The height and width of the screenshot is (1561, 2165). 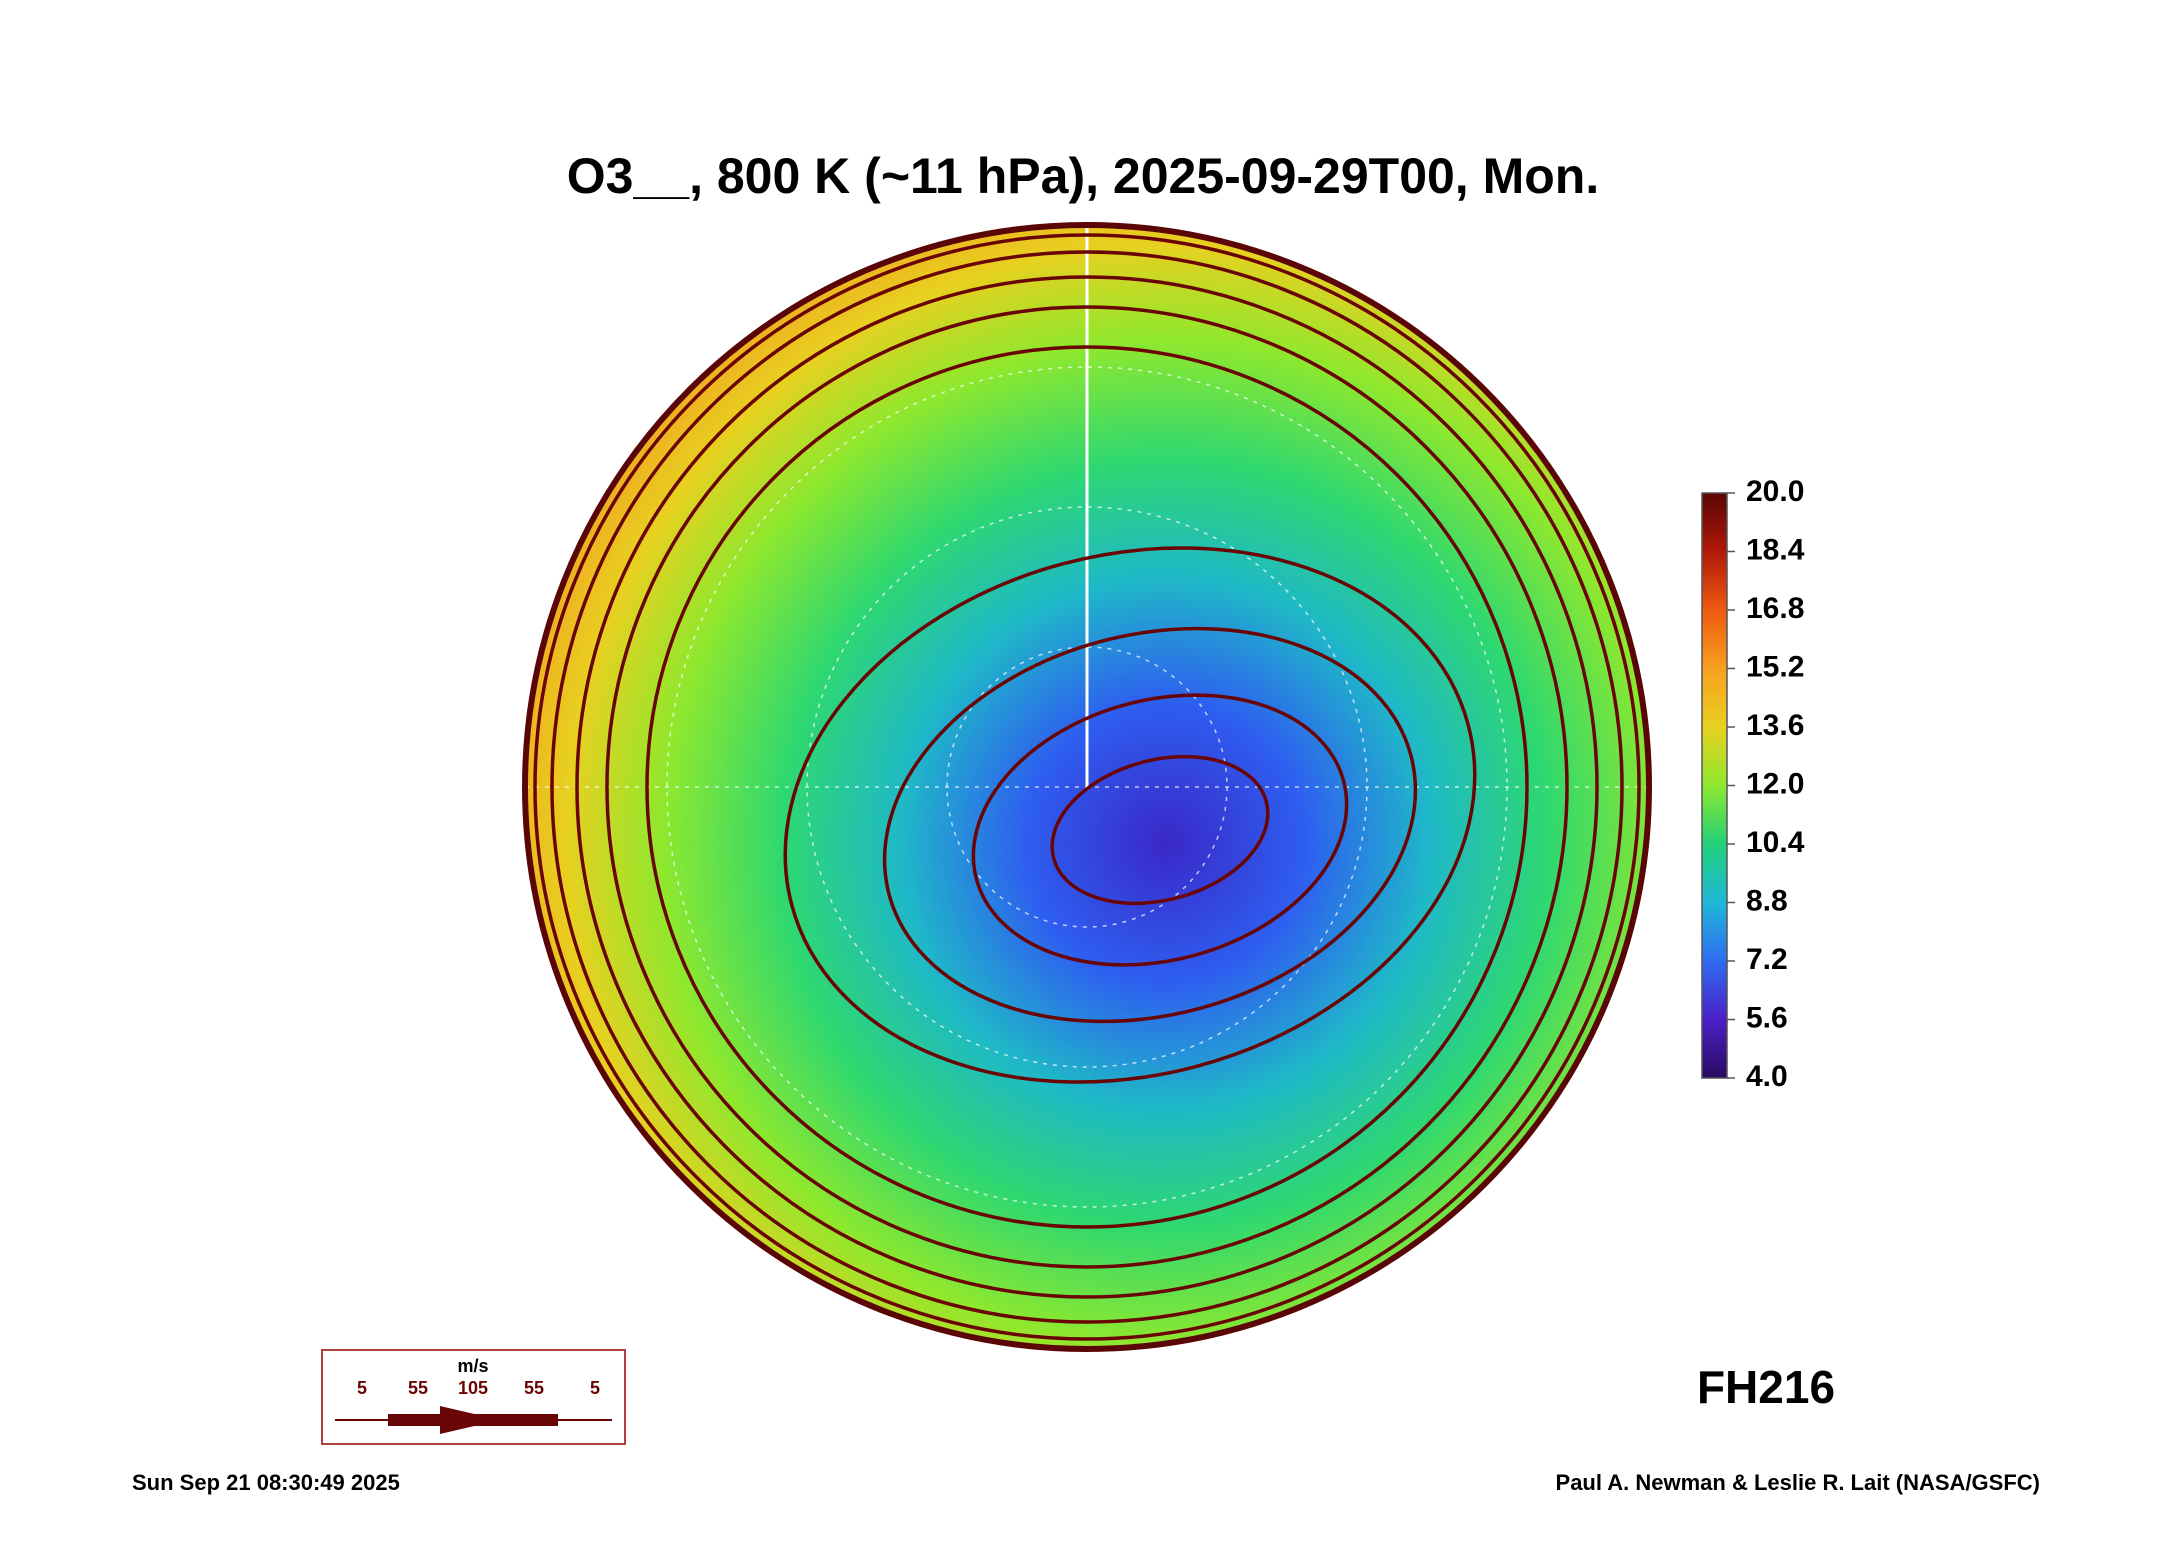 What do you see at coordinates (1775, 608) in the screenshot?
I see `colorbar-tick-label: 16.8` at bounding box center [1775, 608].